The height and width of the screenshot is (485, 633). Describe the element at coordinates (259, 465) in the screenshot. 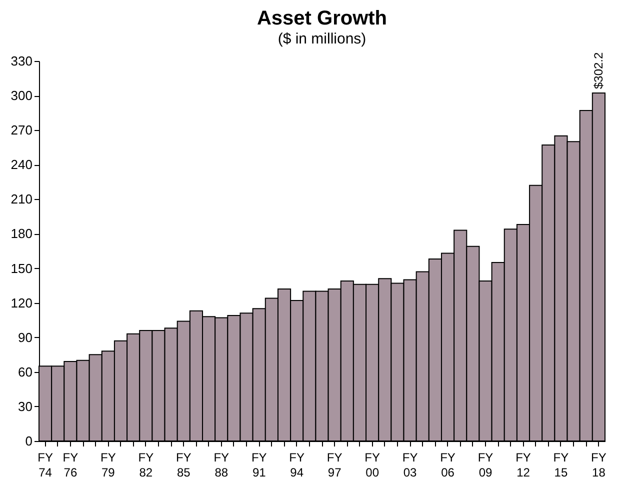

I see `x-tick-label: FY 91` at that location.